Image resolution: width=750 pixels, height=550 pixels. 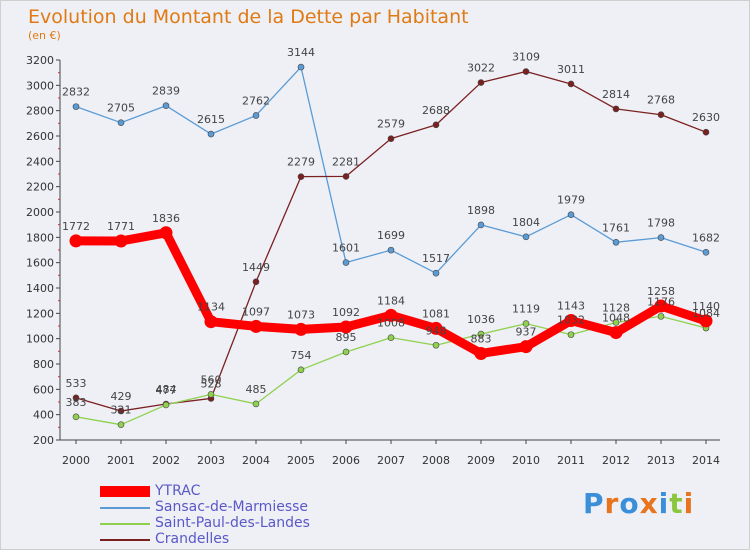 What do you see at coordinates (40, 85) in the screenshot?
I see `y-tick-label: 3000` at bounding box center [40, 85].